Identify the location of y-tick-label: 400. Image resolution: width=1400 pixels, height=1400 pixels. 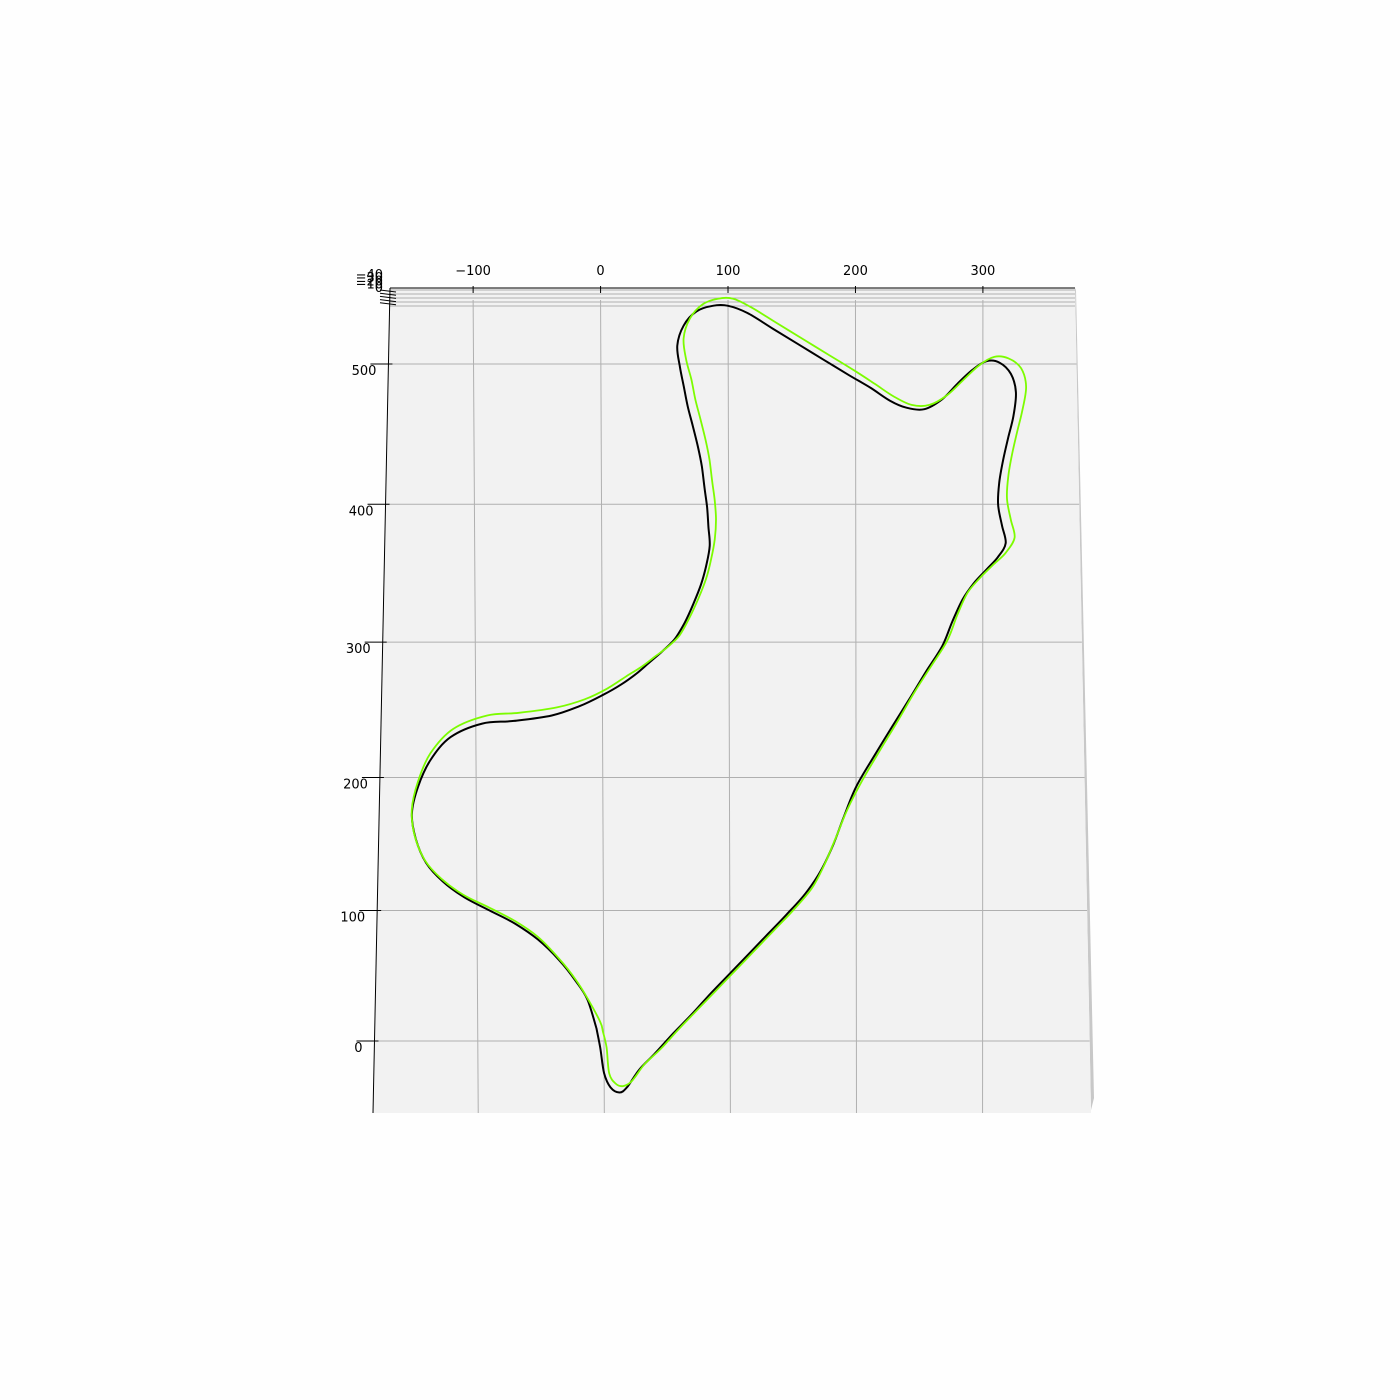
(361, 511).